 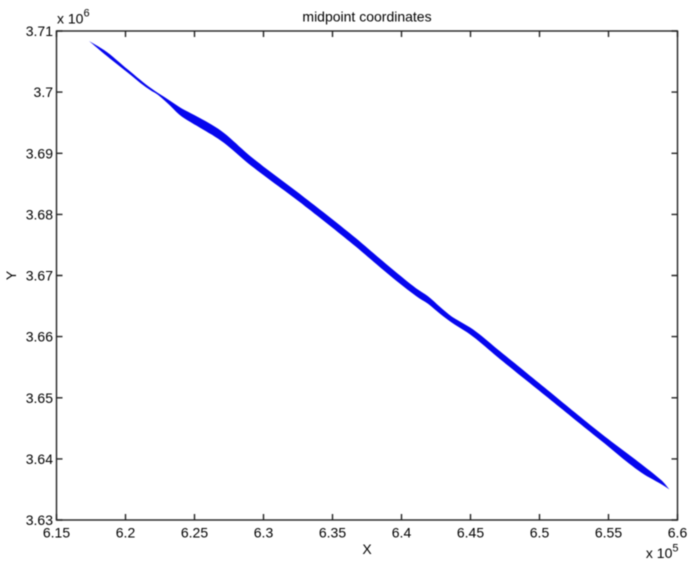 What do you see at coordinates (39, 31) in the screenshot?
I see `svg-text: 3.71` at bounding box center [39, 31].